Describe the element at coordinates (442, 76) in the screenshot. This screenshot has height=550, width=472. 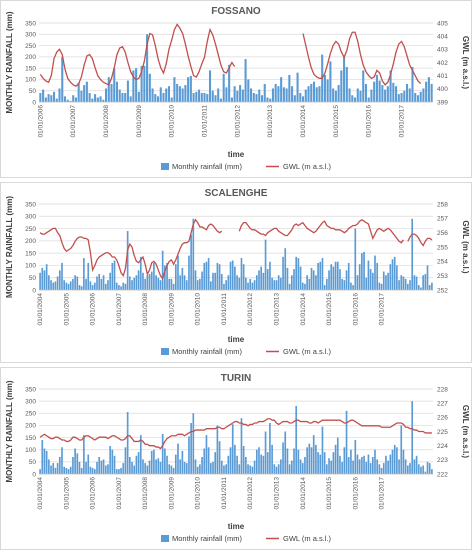
I see `y2-tick-label: 401` at that location.